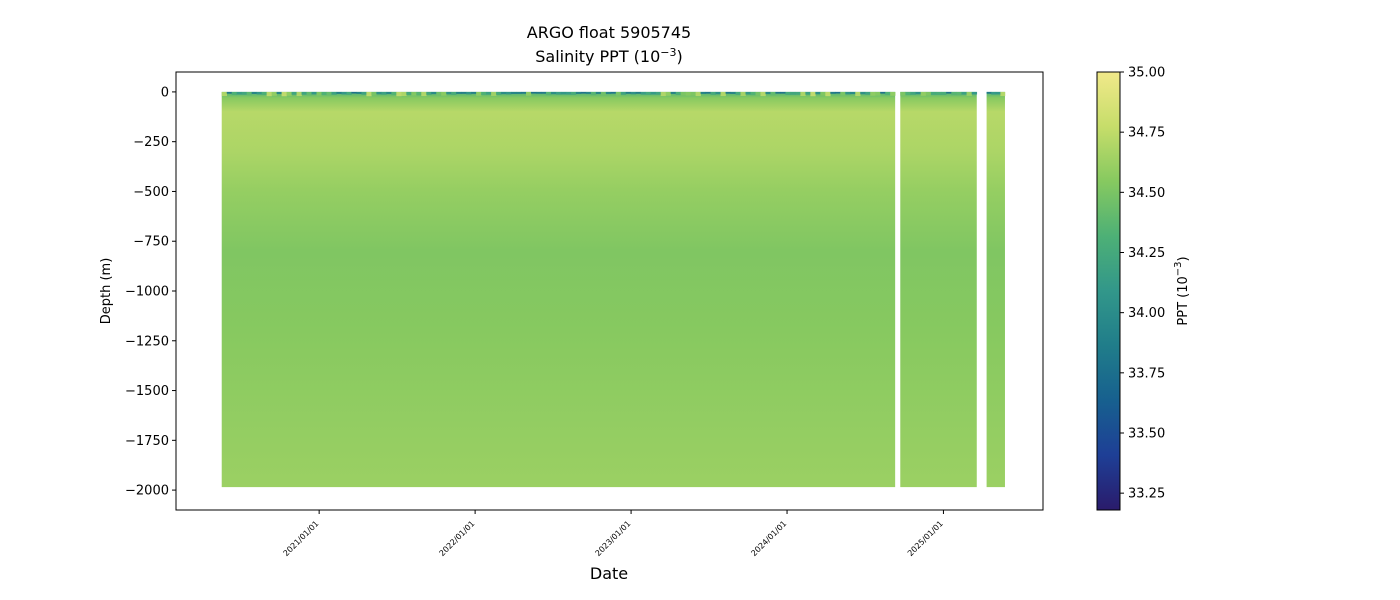 The width and height of the screenshot is (1400, 600). I want to click on colorbar-tick-label: 33.25, so click(1146, 494).